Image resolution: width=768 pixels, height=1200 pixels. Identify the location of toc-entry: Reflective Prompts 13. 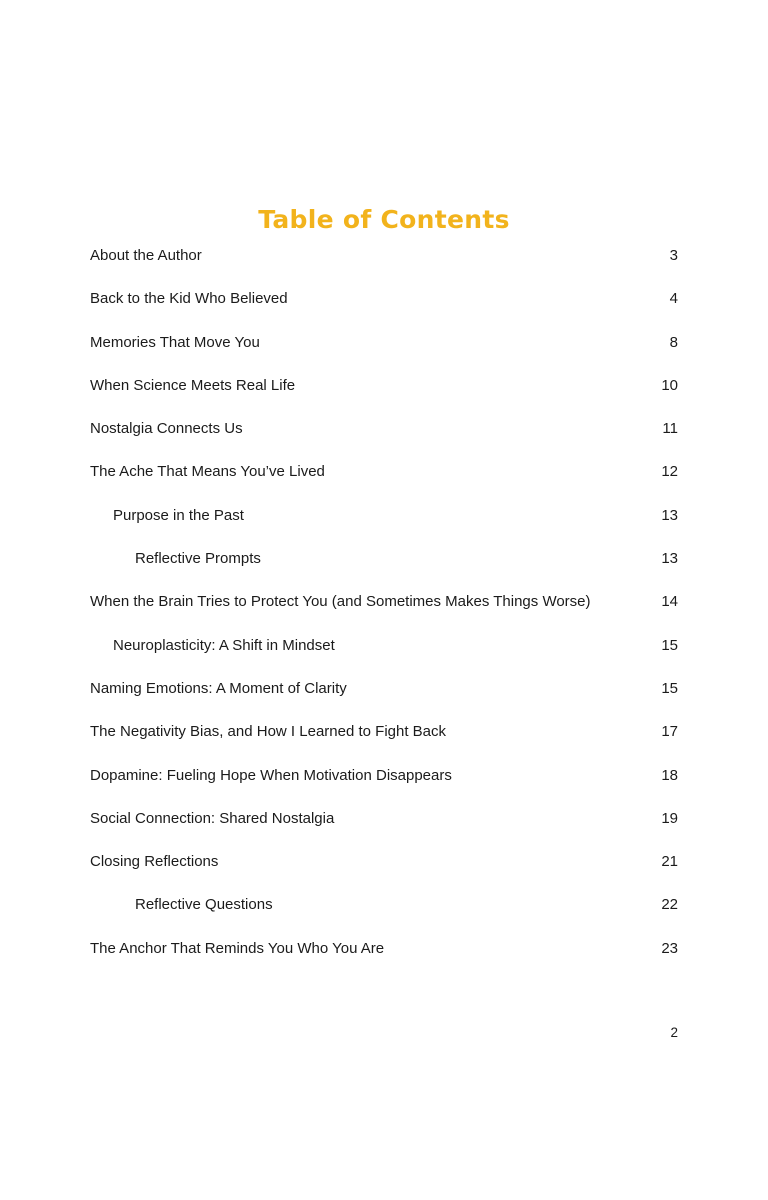
(384, 559).